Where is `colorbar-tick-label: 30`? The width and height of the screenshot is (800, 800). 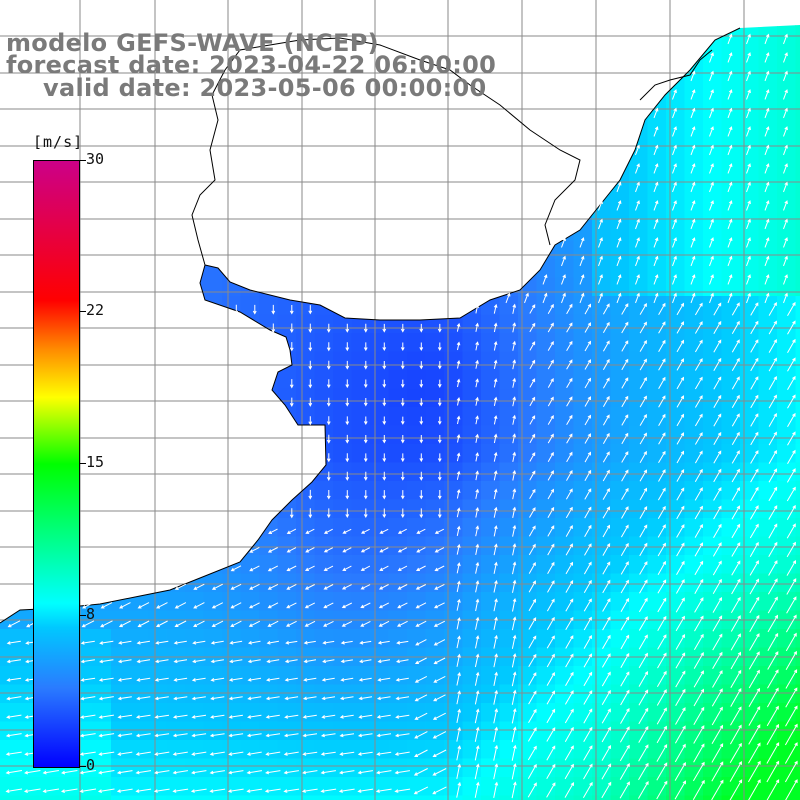 colorbar-tick-label: 30 is located at coordinates (95, 159).